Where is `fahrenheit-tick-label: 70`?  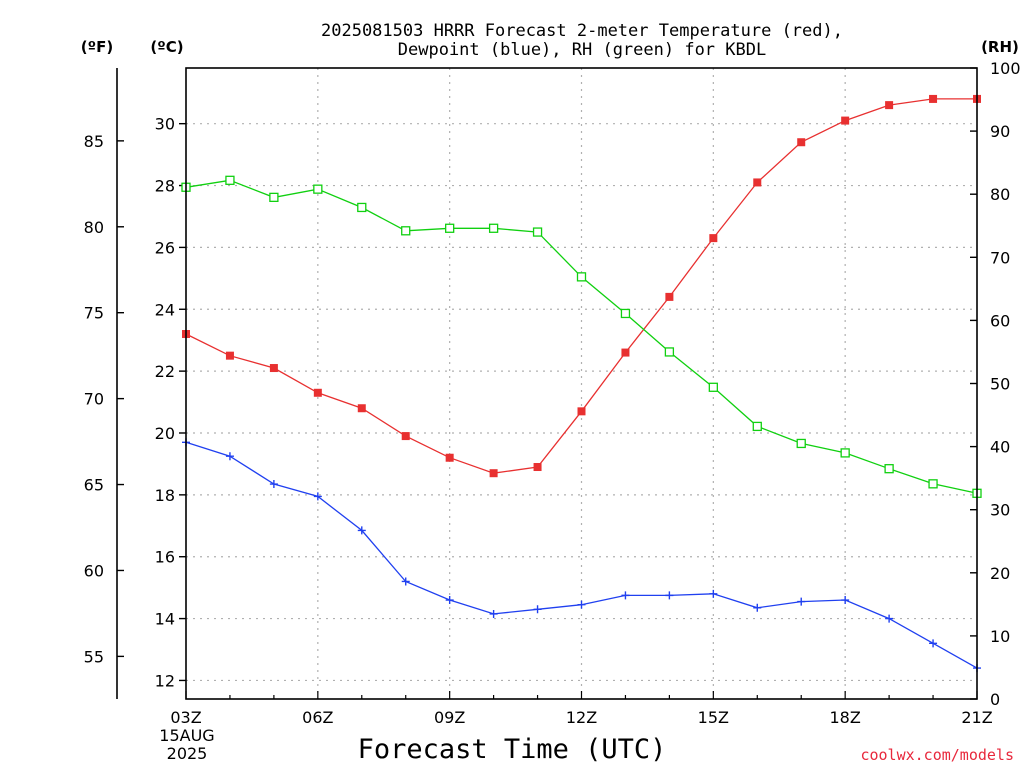
fahrenheit-tick-label: 70 is located at coordinates (94, 399).